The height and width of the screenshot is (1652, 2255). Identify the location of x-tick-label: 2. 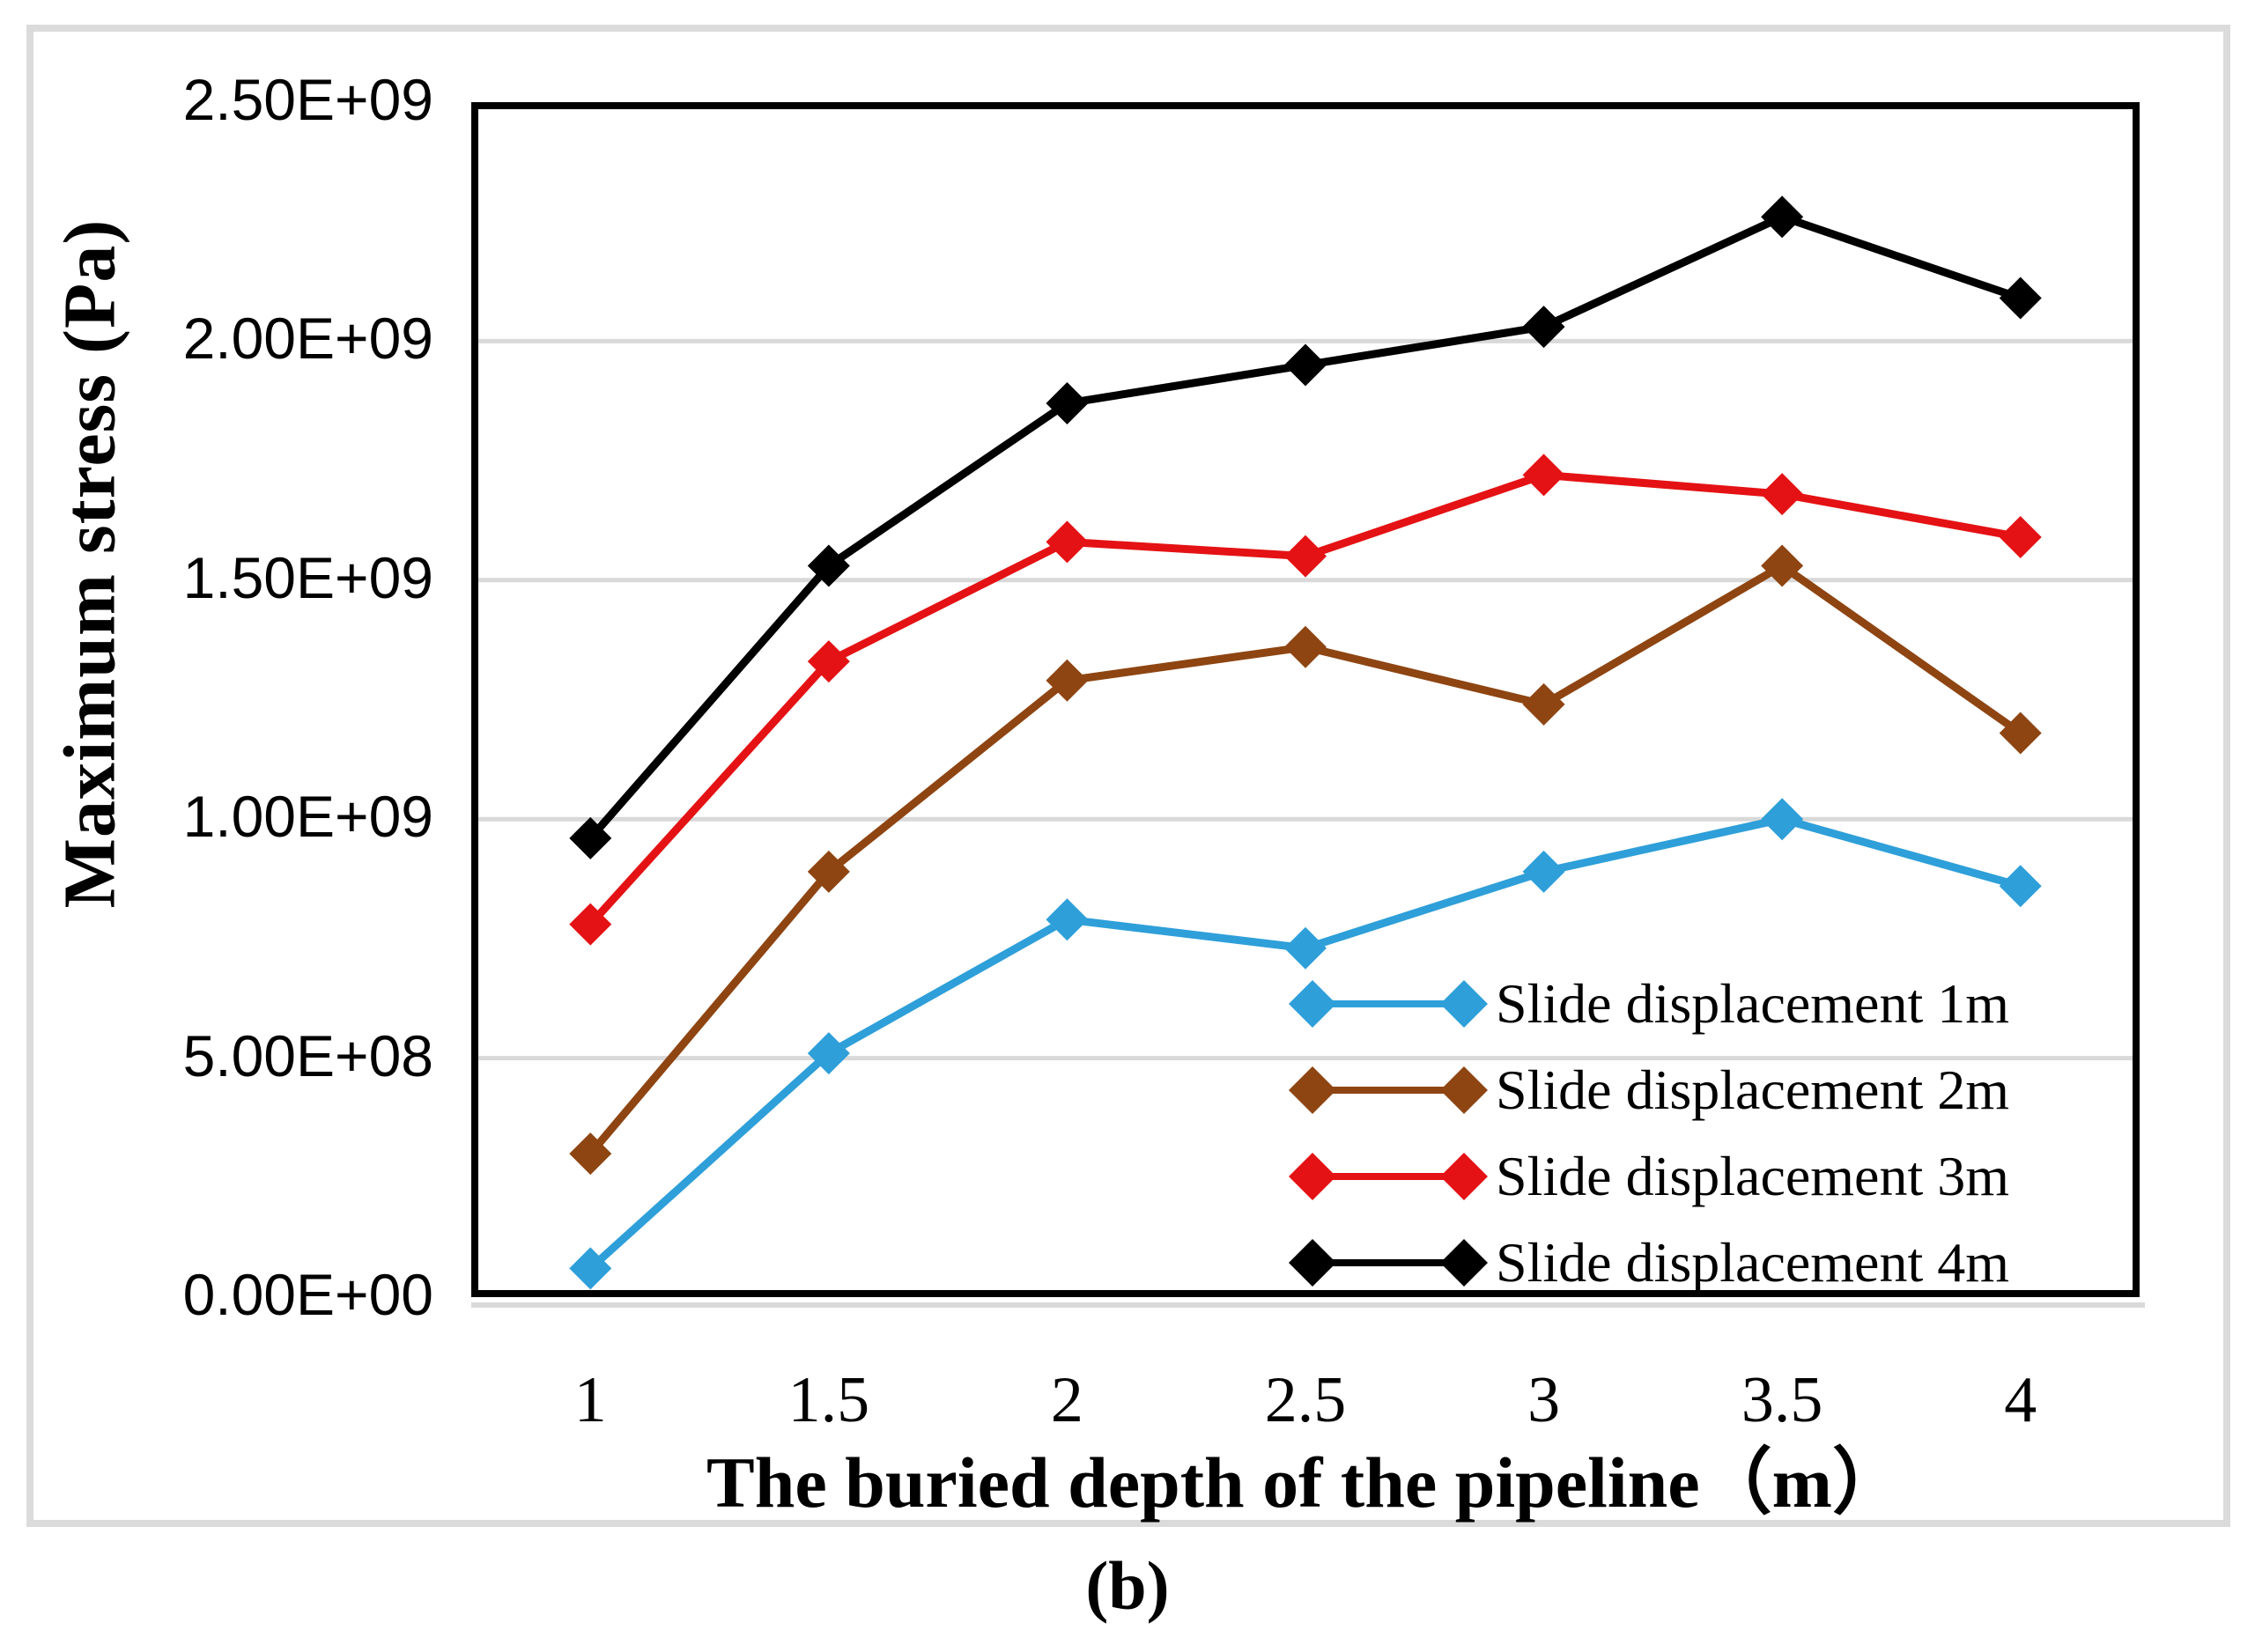
(1066, 1400).